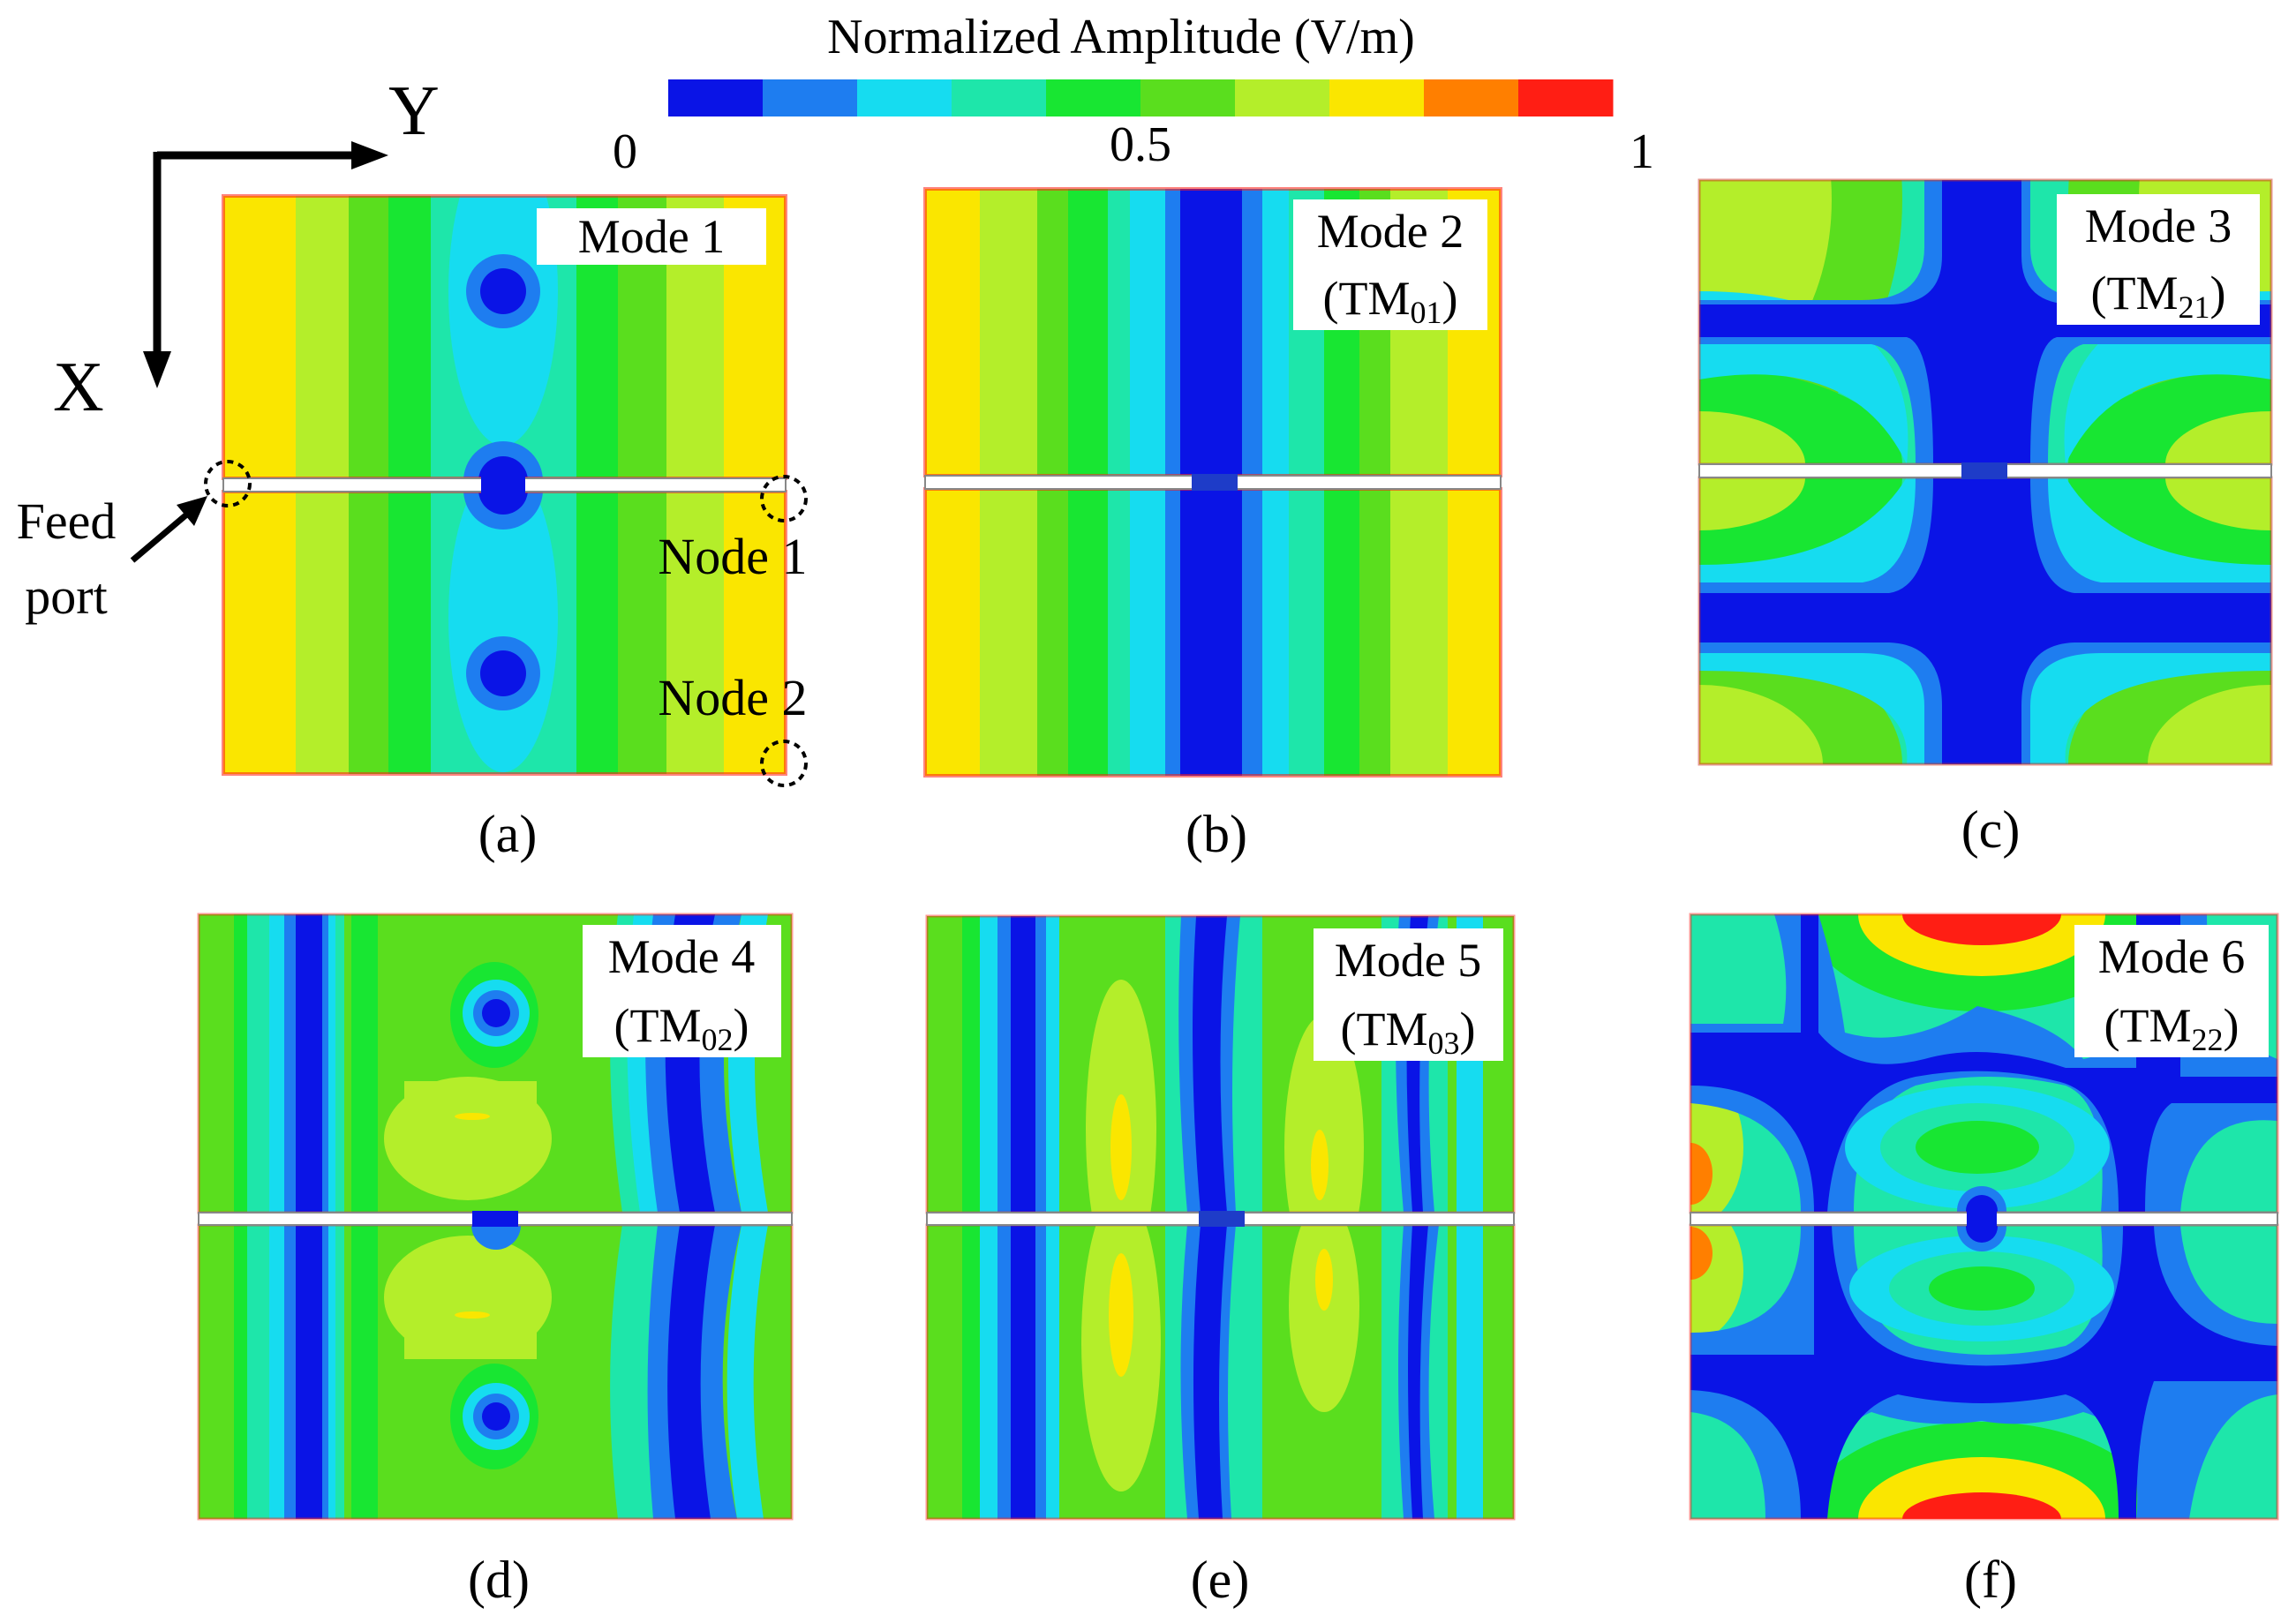 The image size is (2296, 1623). What do you see at coordinates (1409, 1032) in the screenshot?
I see `mode-tm-label: (TM03)` at bounding box center [1409, 1032].